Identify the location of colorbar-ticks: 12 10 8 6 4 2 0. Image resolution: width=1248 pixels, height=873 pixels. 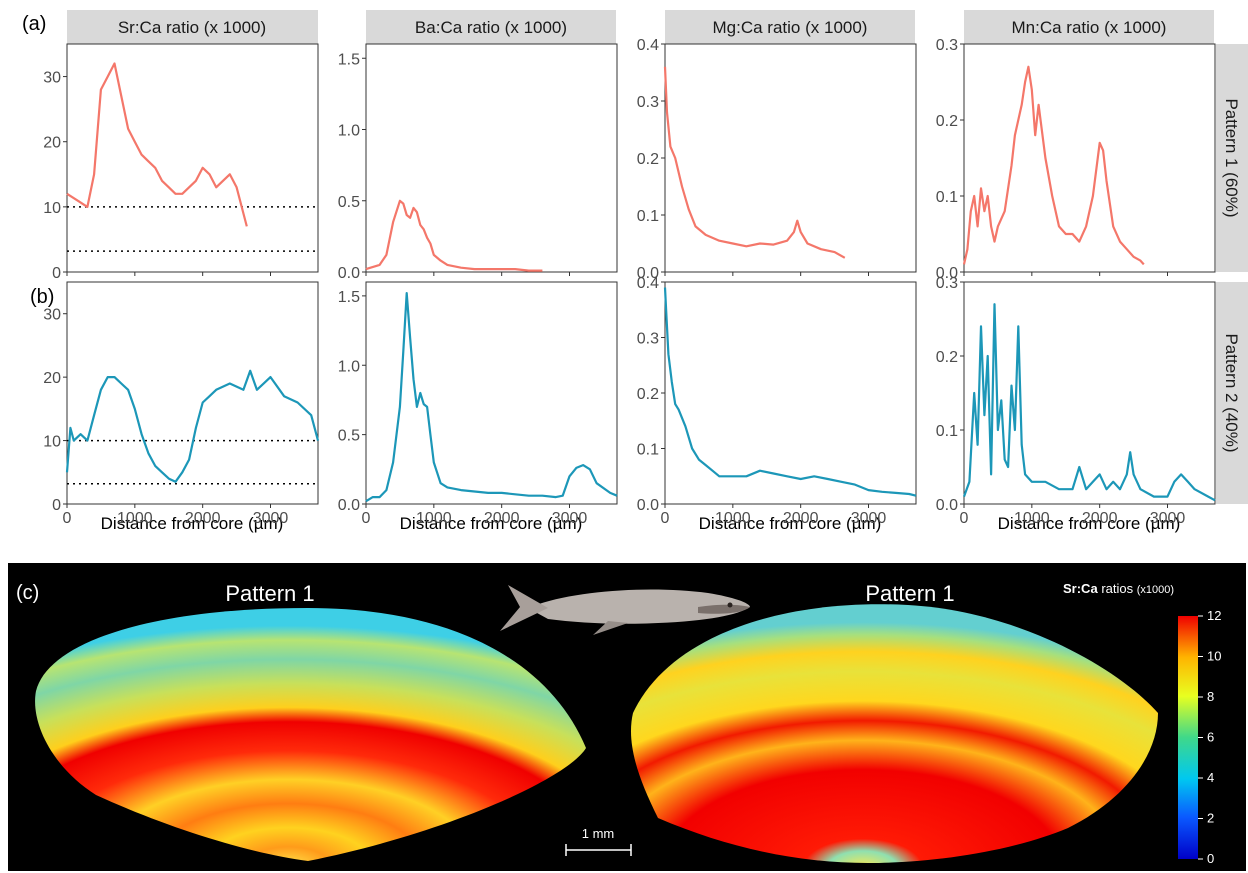
(1209, 737).